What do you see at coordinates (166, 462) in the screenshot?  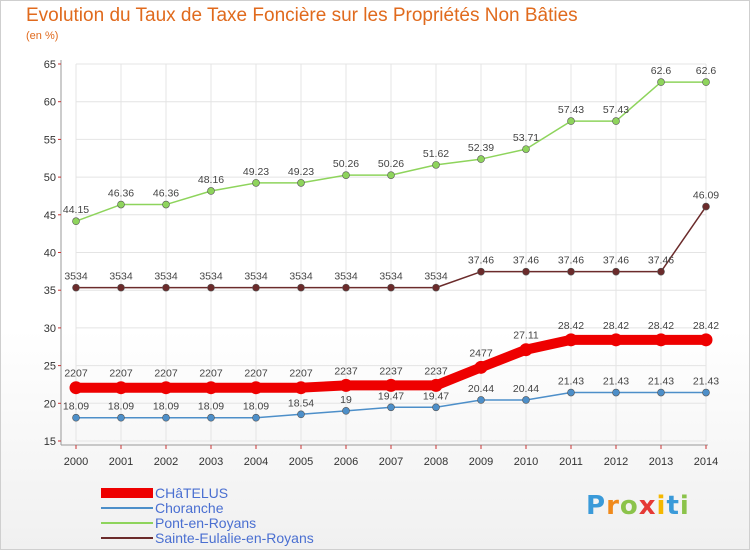 I see `x-tick-label: 2002` at bounding box center [166, 462].